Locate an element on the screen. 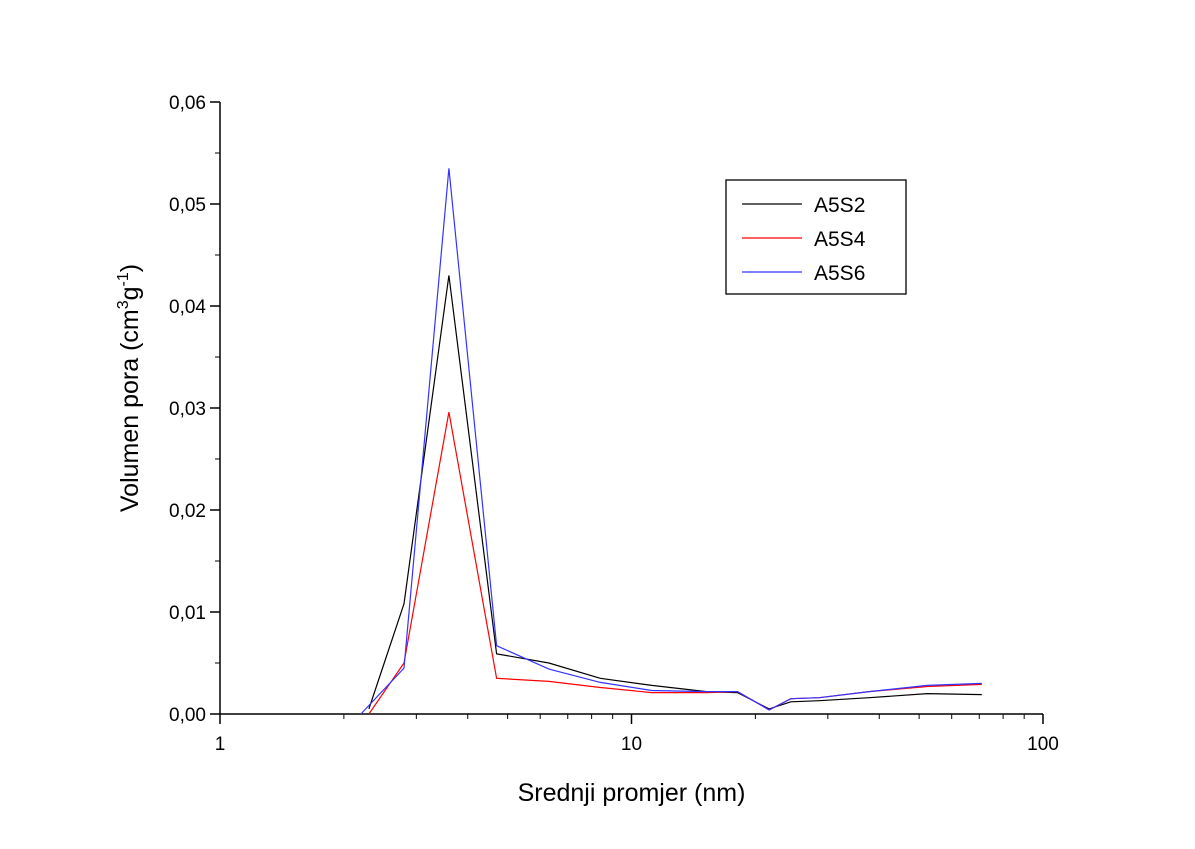 The image size is (1195, 849). y-tick-label: 0,04 is located at coordinates (187, 307).